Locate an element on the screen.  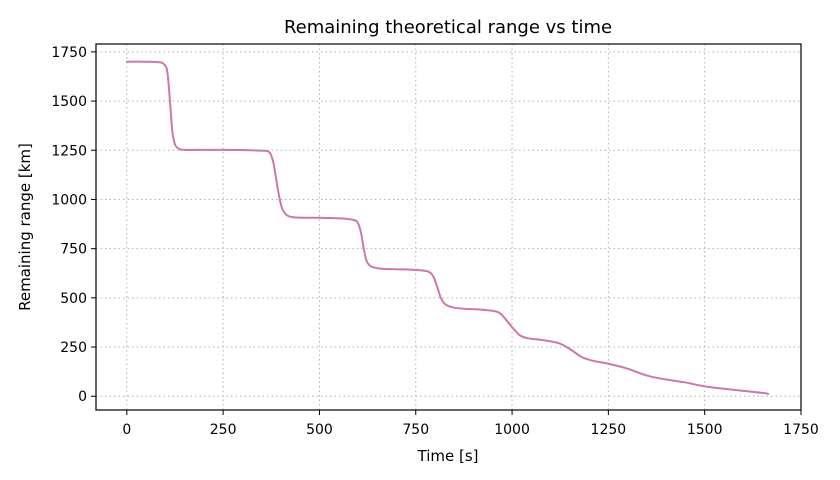
y-axis-label: Remaining range [km] is located at coordinates (25, 227).